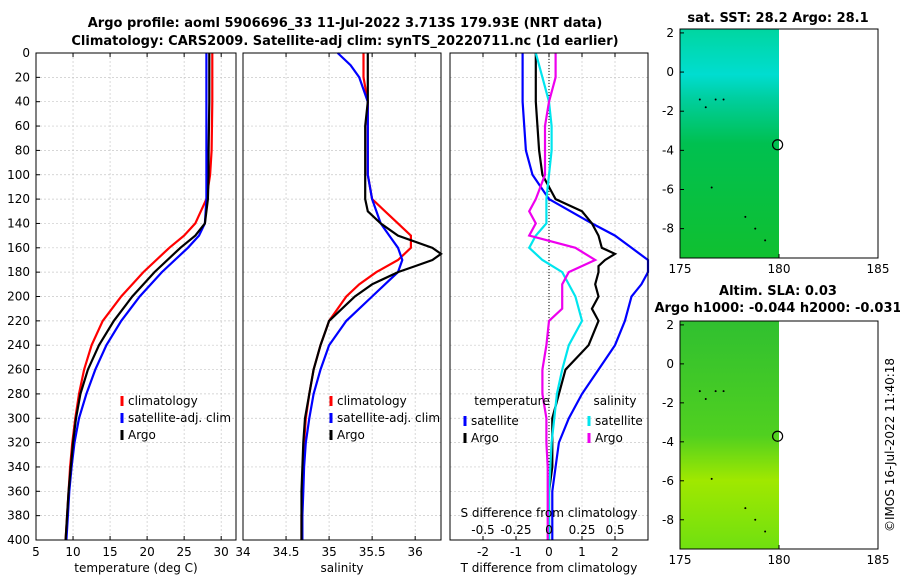 This screenshot has width=900, height=584. Describe the element at coordinates (146, 552) in the screenshot. I see `x-tick-label: 20` at that location.